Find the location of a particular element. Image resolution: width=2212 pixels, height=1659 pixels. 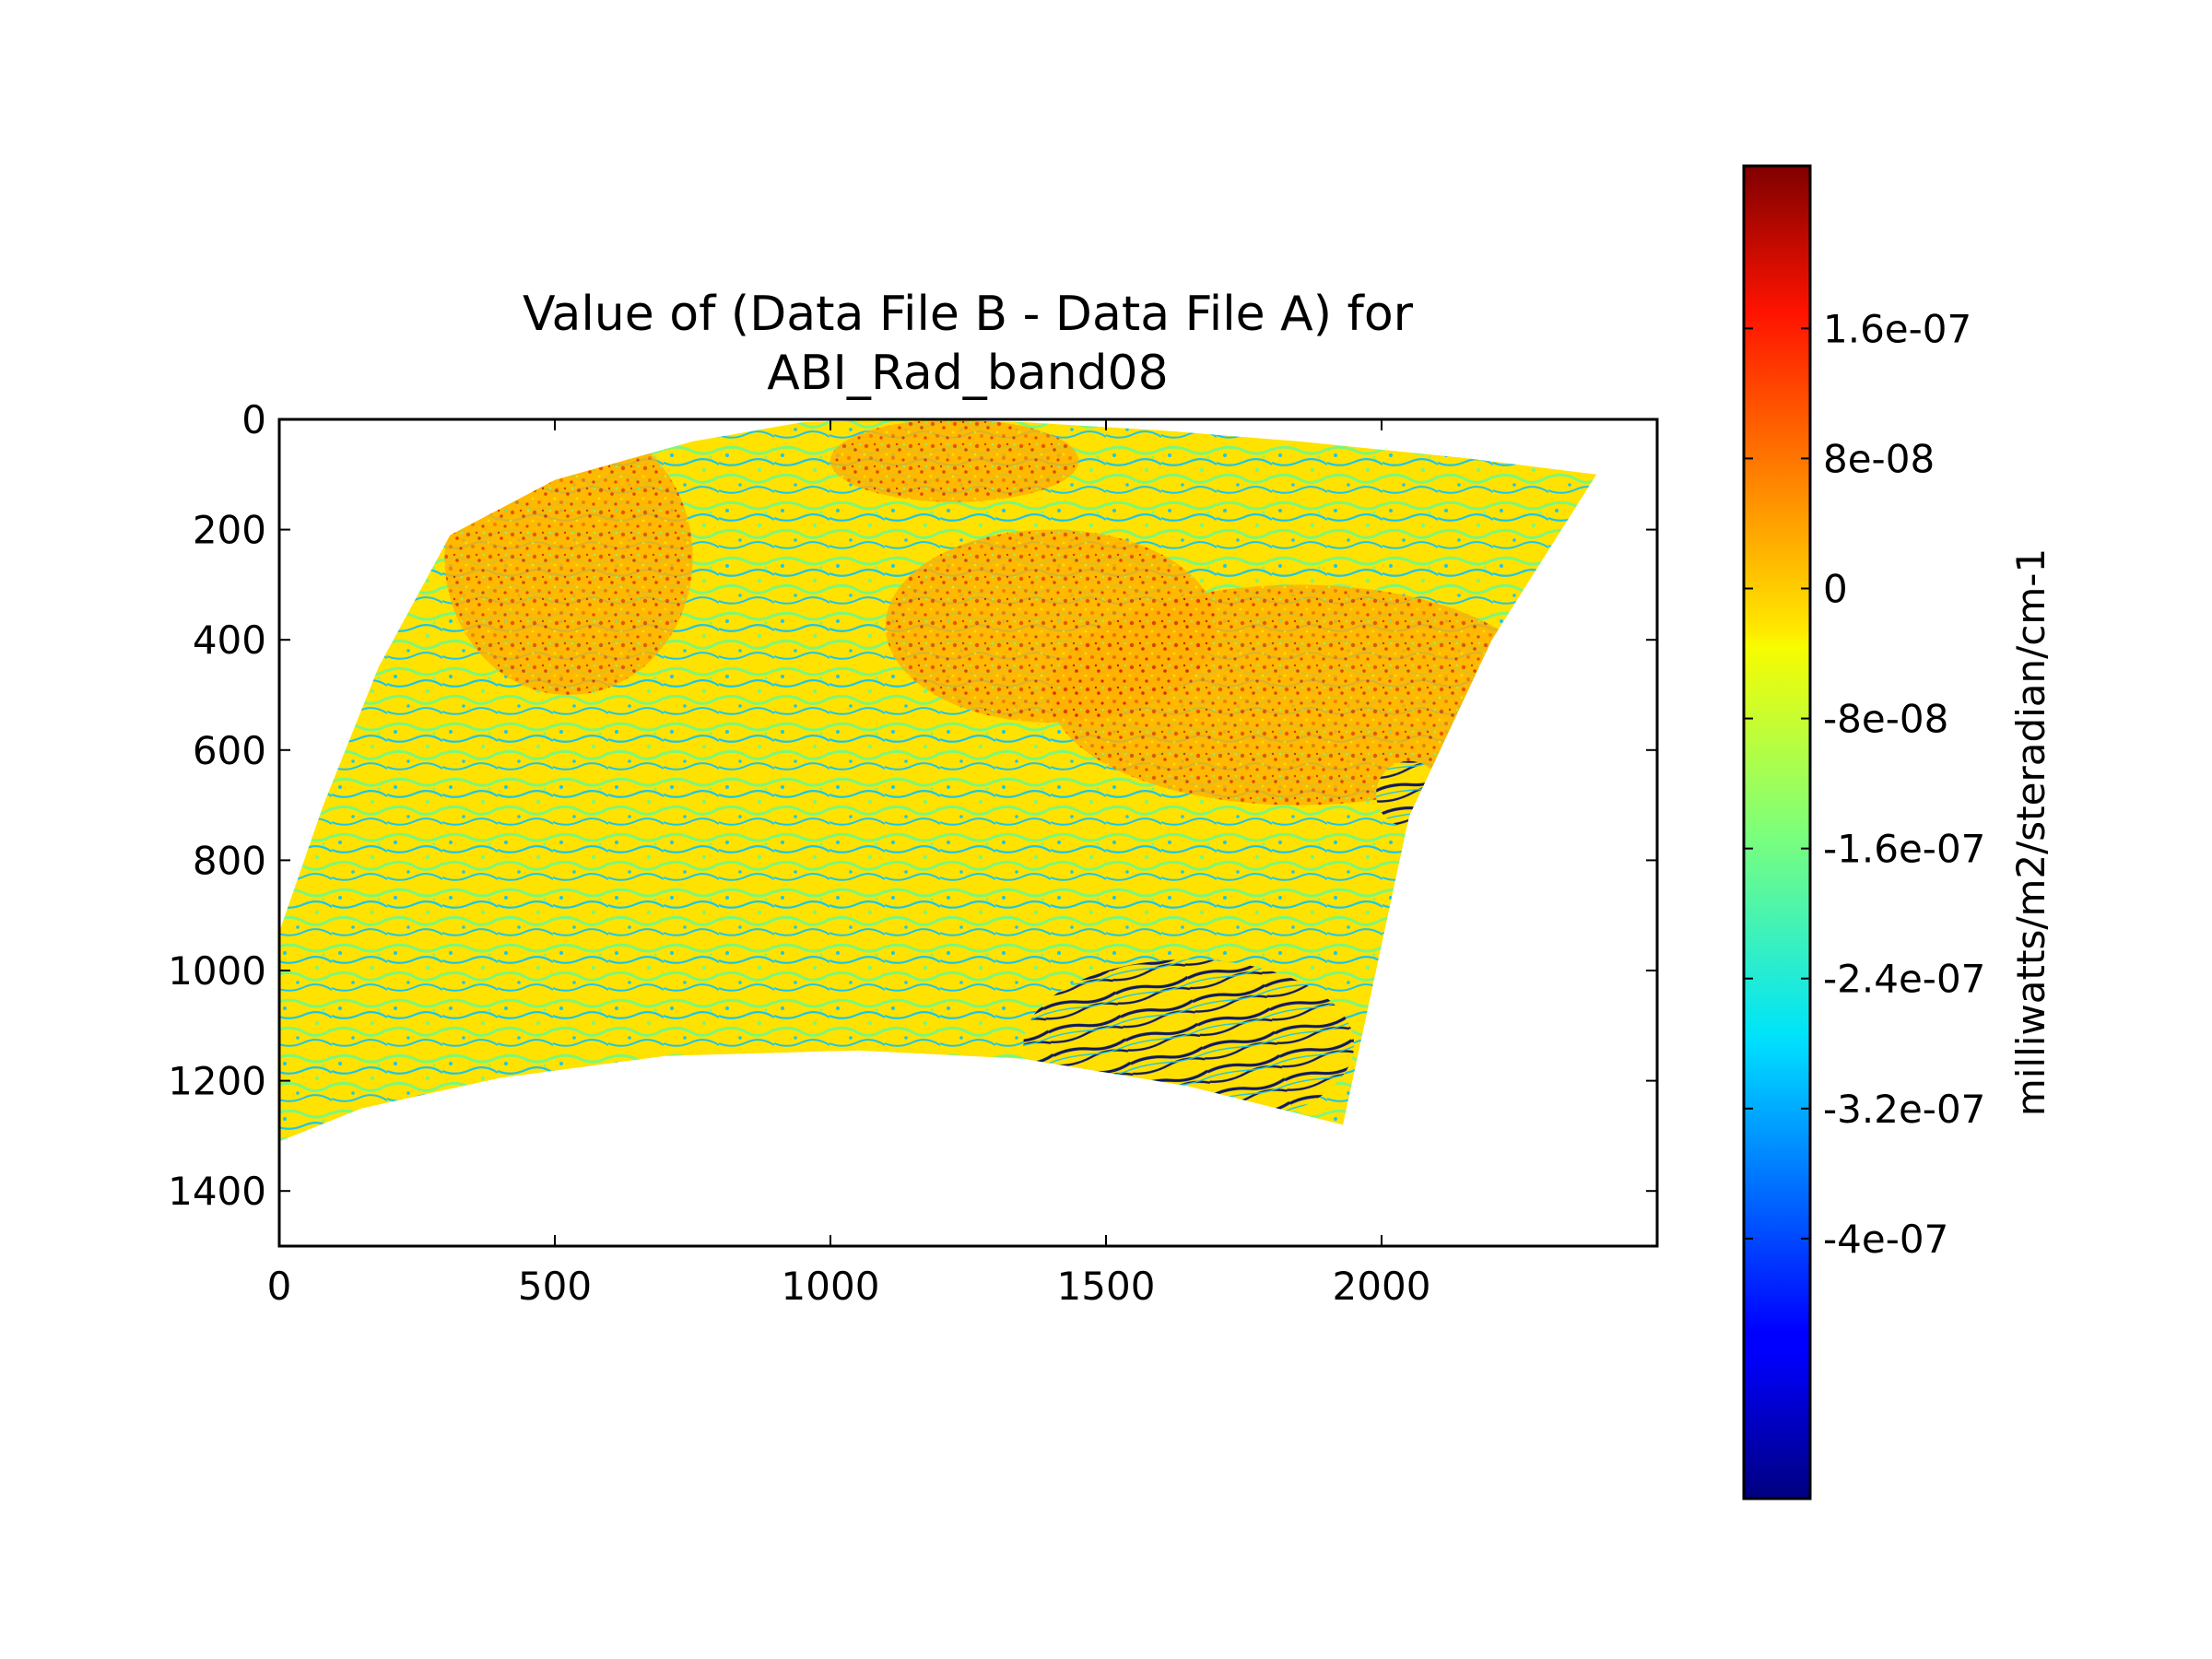

feature-right is located at coordinates (1299, 695).